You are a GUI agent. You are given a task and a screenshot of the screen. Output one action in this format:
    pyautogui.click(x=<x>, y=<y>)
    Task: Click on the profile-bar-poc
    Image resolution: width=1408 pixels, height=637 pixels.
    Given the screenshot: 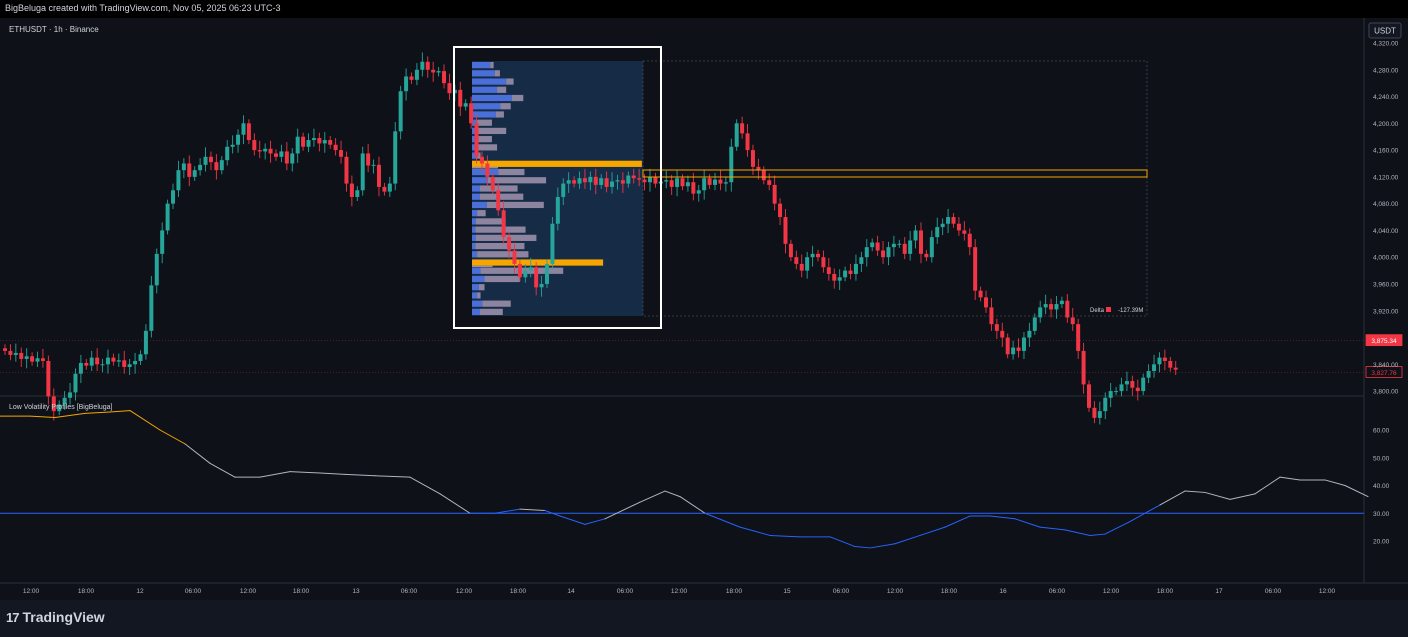 What is the action you would take?
    pyautogui.click(x=538, y=262)
    